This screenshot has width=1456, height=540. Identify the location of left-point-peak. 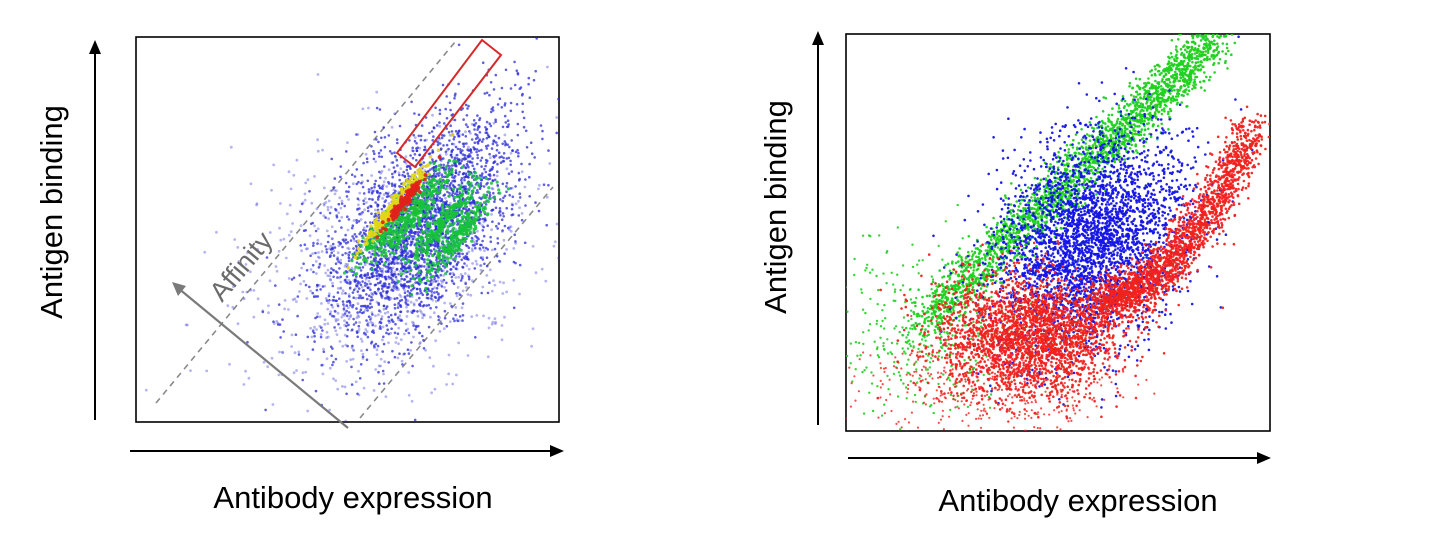
(388, 219).